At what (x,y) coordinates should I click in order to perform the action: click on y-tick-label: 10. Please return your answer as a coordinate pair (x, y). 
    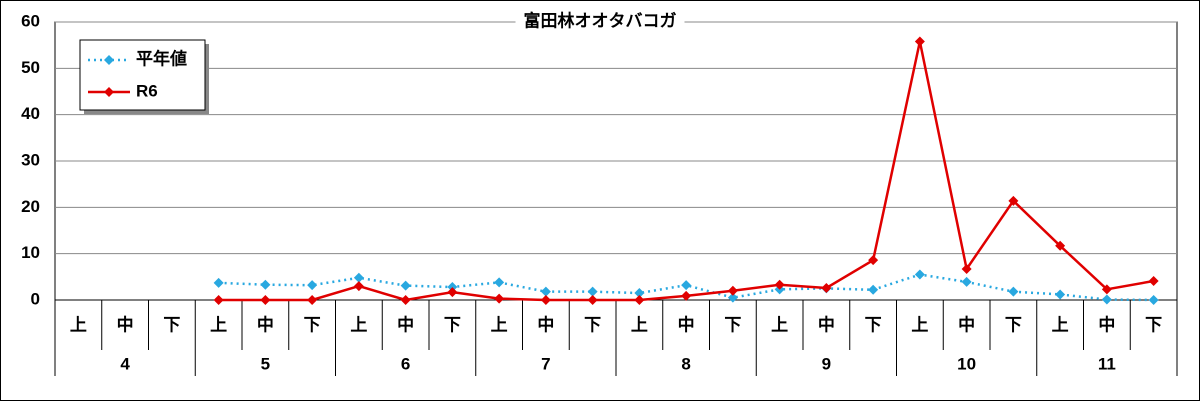
    Looking at the image, I should click on (30, 252).